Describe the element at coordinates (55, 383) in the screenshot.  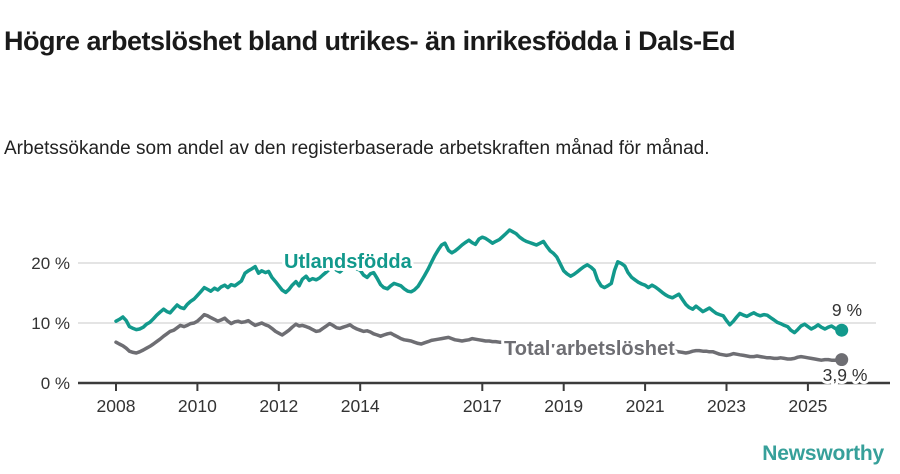
I see `y-axis-tick-label: 0 %` at that location.